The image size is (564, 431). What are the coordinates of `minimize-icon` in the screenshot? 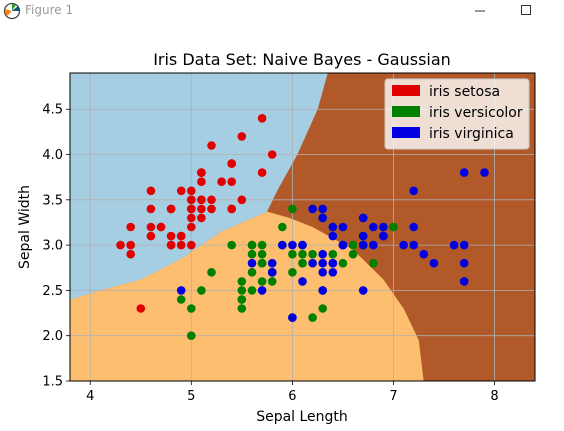 It's located at (480, 11).